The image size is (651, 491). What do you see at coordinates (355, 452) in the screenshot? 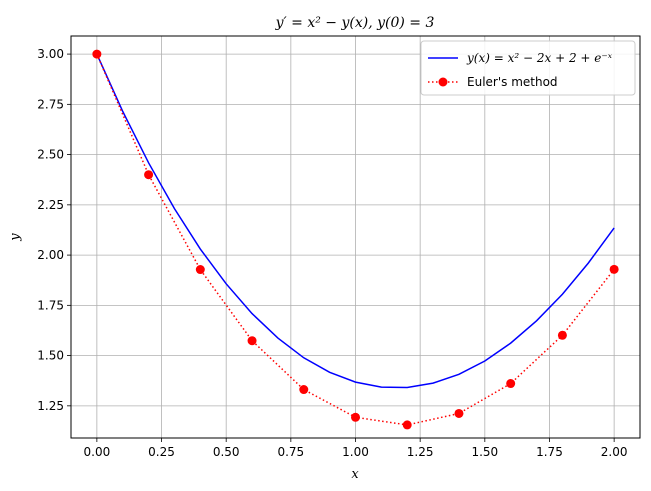
I see `x-tick-label: 1.00` at bounding box center [355, 452].